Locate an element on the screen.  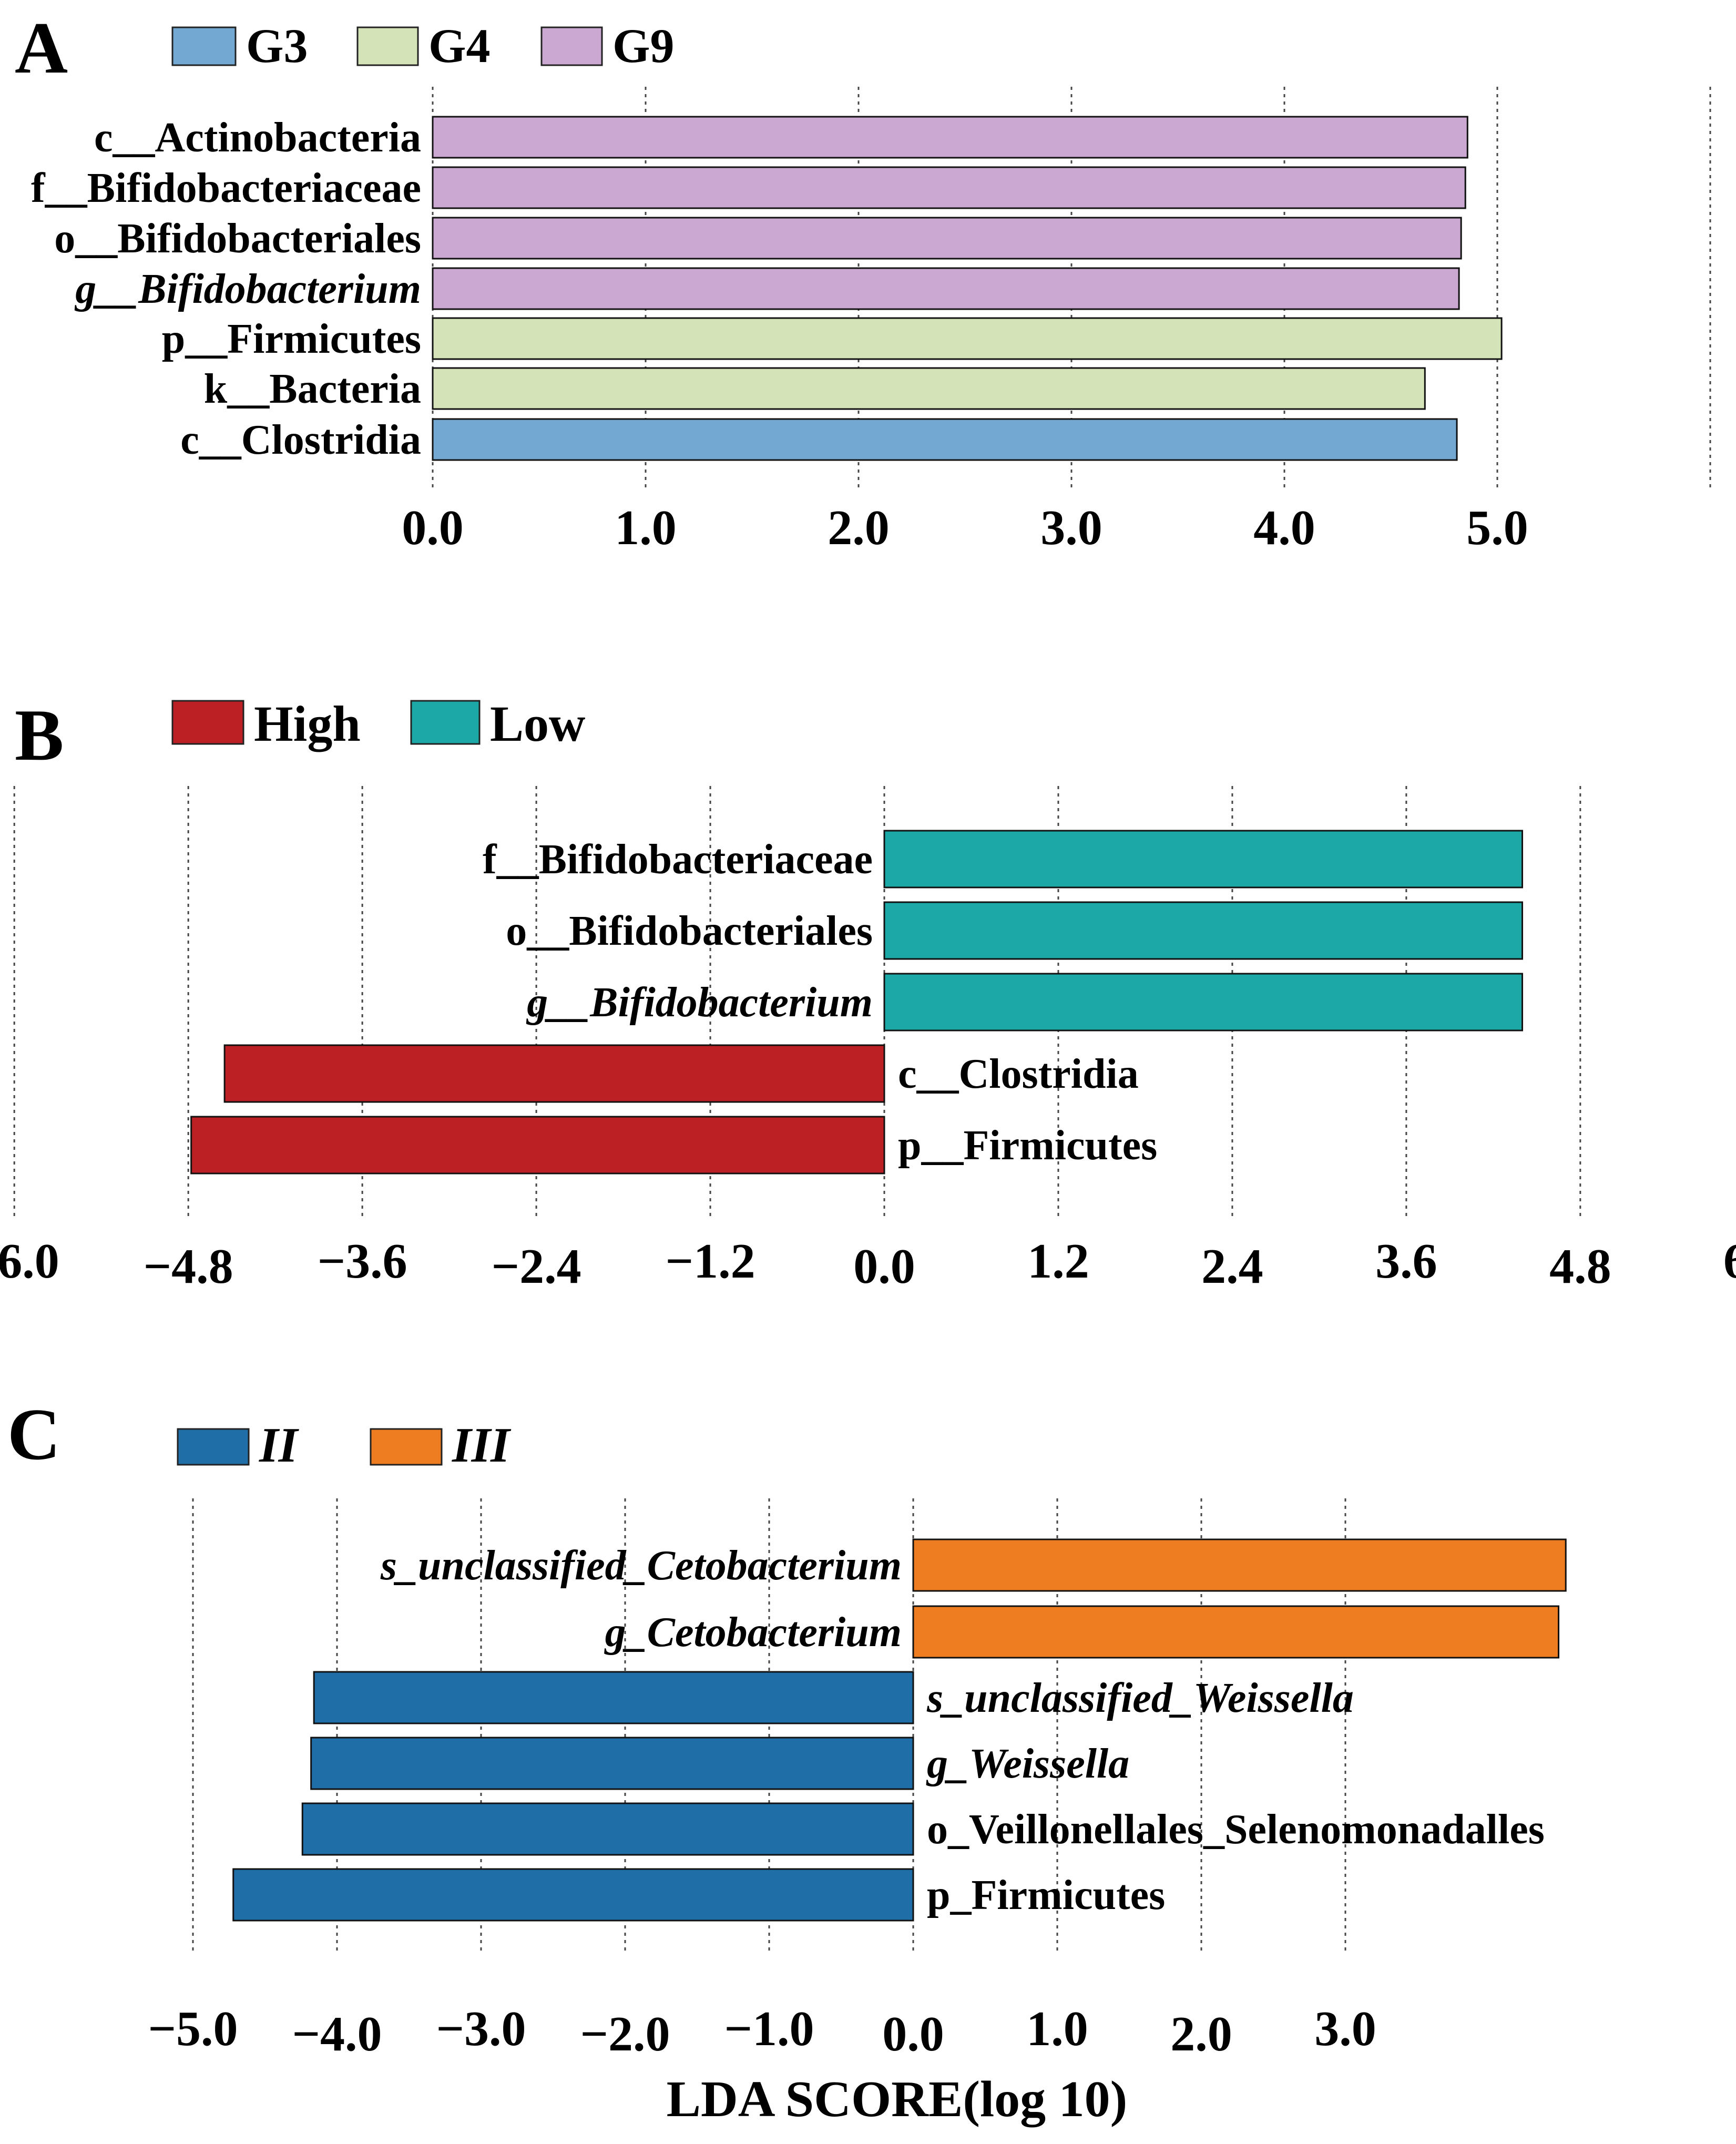
panel-label: B is located at coordinates (39, 735).